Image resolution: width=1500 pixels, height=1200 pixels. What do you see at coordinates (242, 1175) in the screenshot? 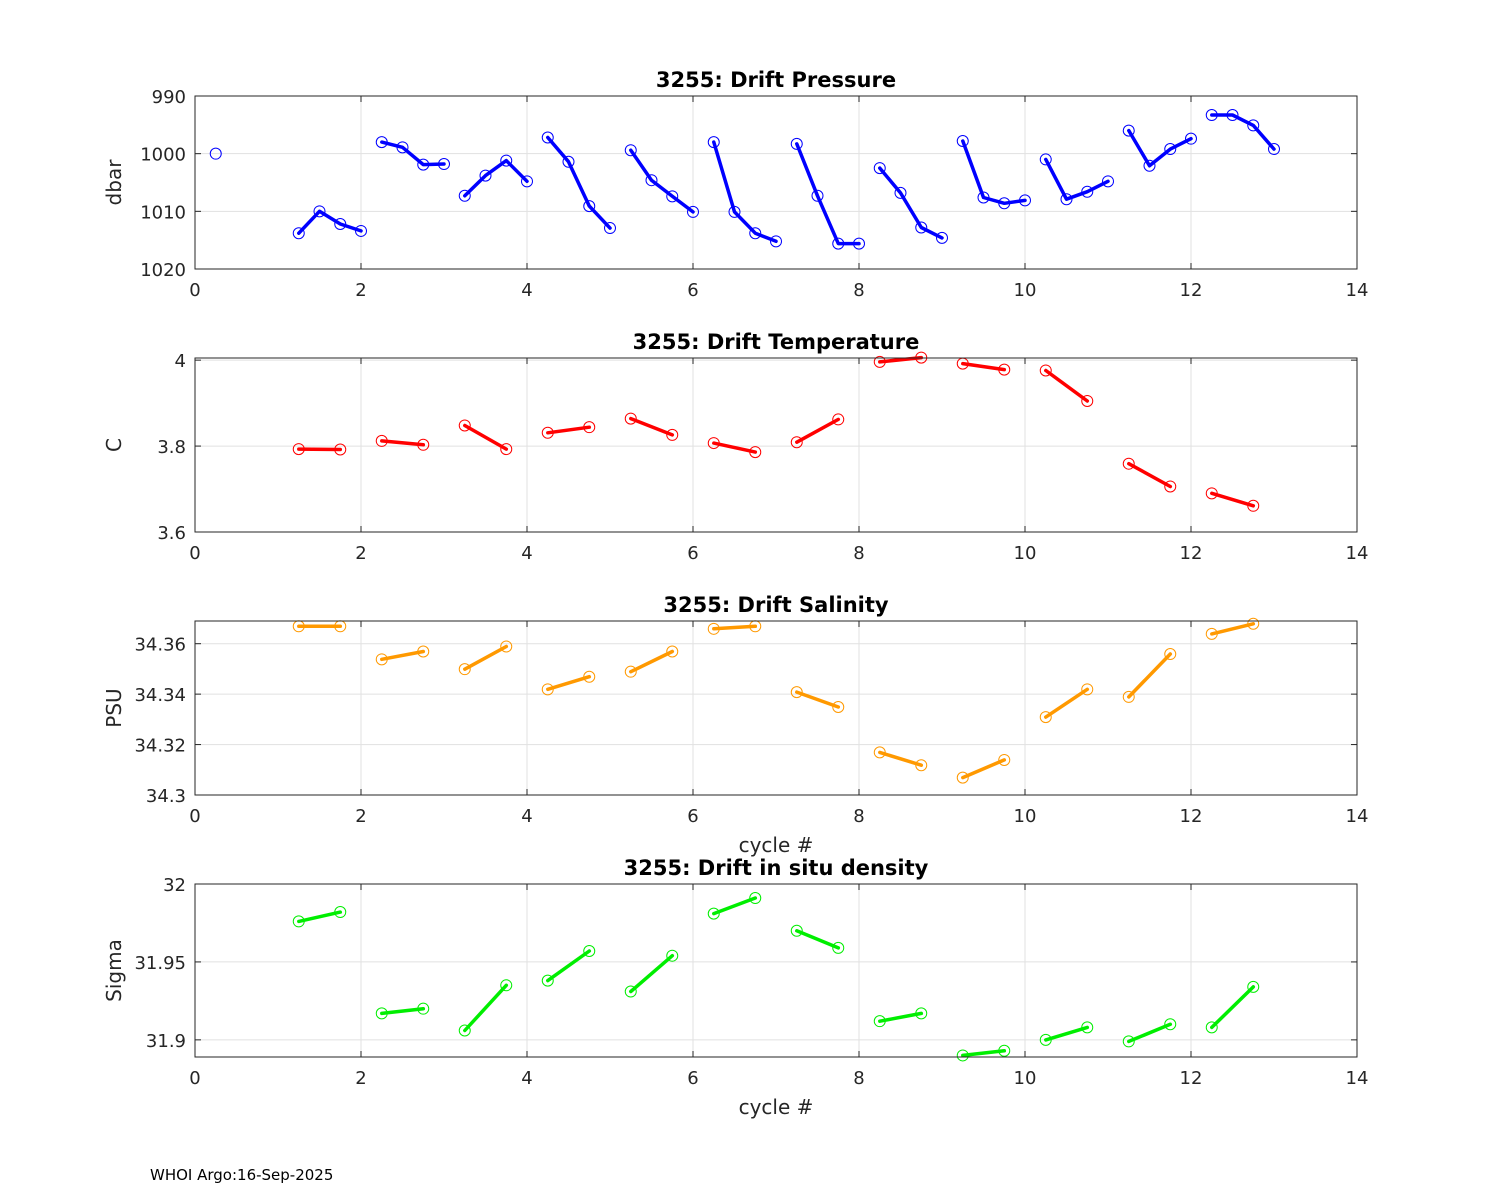
I see `footer-timestamp: WHOI Argo:16-Sep-2025` at bounding box center [242, 1175].